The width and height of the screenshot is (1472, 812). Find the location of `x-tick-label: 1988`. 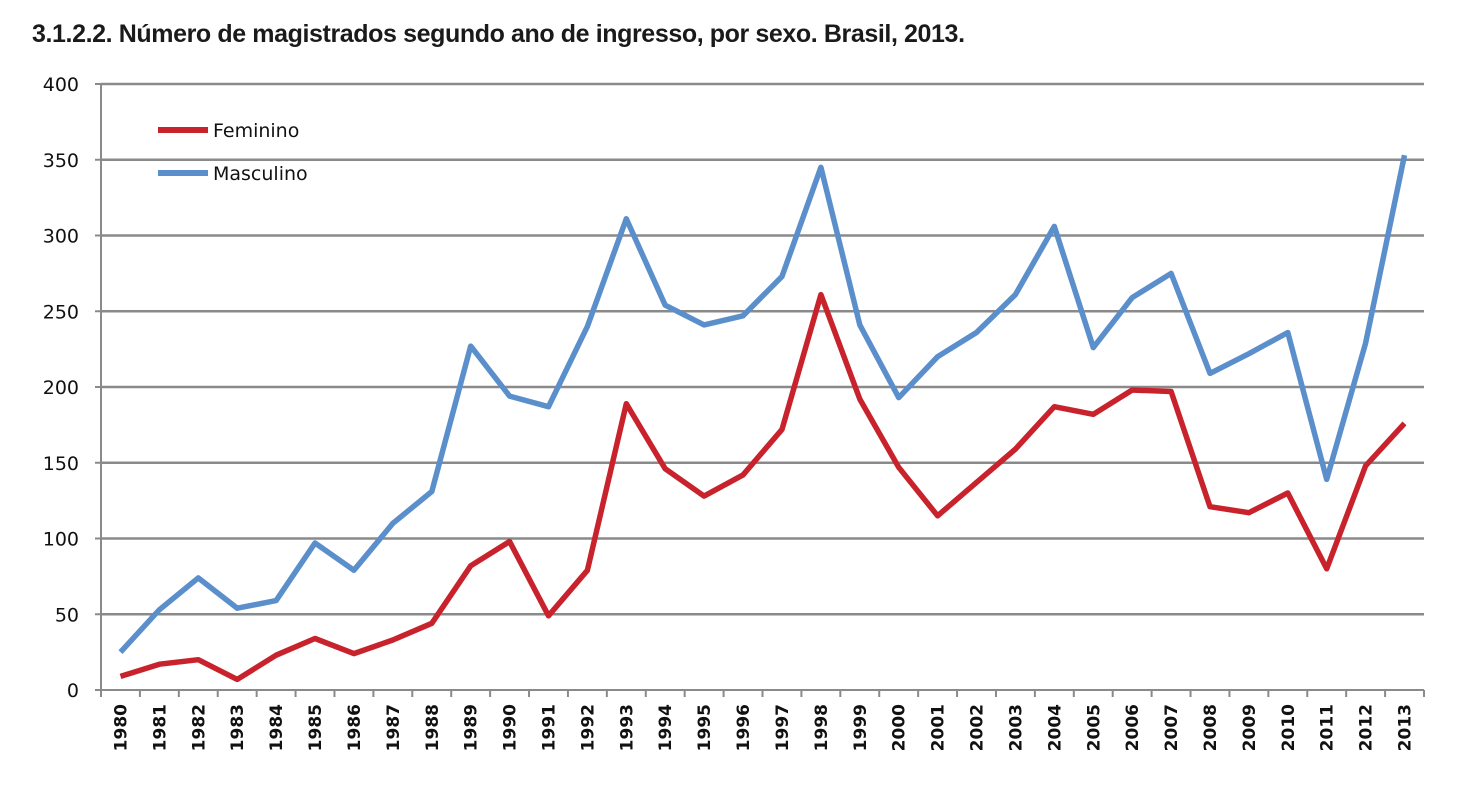

x-tick-label: 1988 is located at coordinates (433, 727).